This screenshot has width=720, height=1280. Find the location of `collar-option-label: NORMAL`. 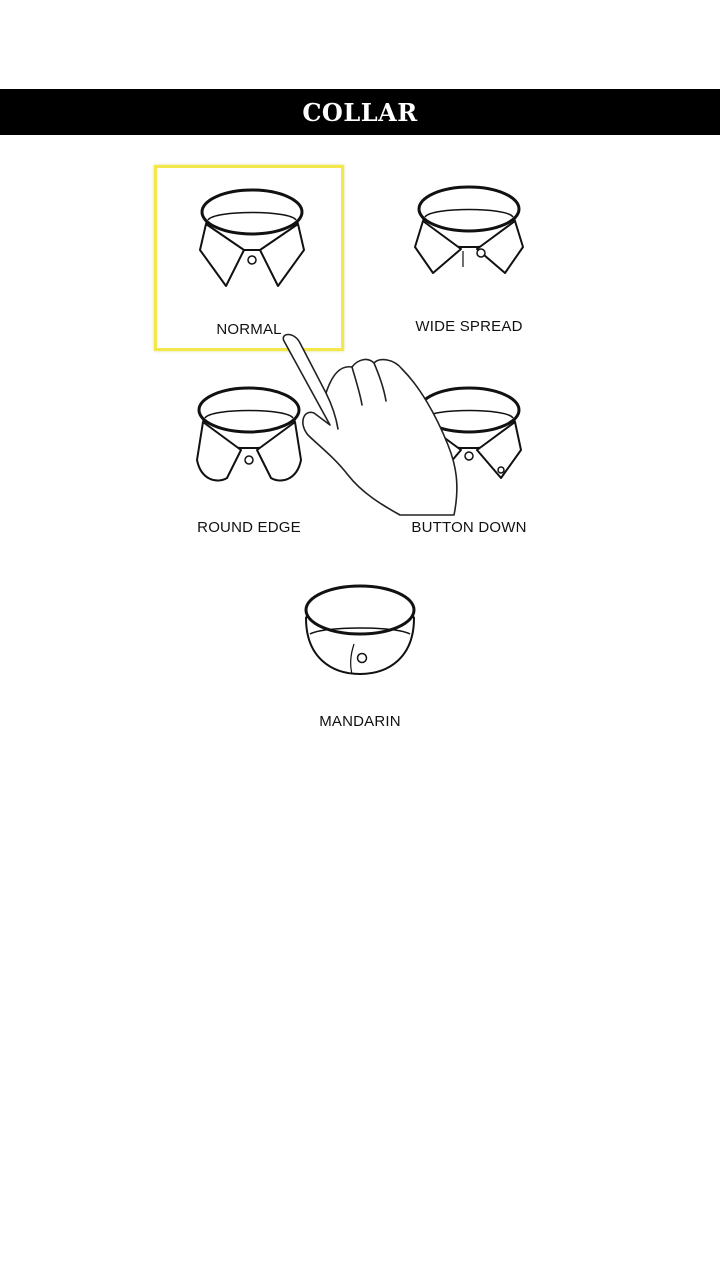

collar-option-label: NORMAL is located at coordinates (249, 329).